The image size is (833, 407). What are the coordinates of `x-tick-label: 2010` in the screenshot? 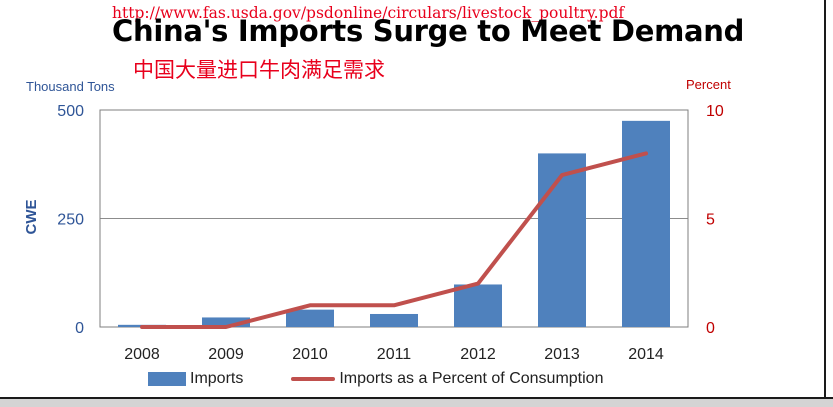 It's located at (310, 354).